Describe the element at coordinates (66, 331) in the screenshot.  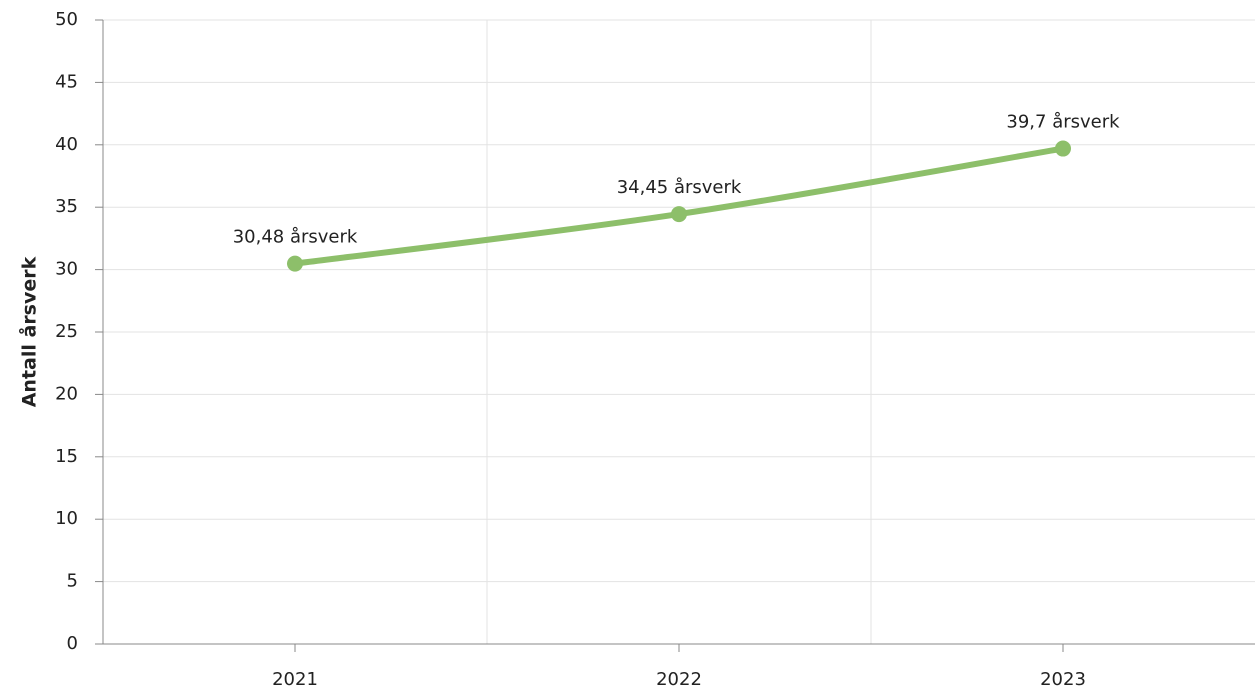
I see `y-tick-label: 25` at that location.